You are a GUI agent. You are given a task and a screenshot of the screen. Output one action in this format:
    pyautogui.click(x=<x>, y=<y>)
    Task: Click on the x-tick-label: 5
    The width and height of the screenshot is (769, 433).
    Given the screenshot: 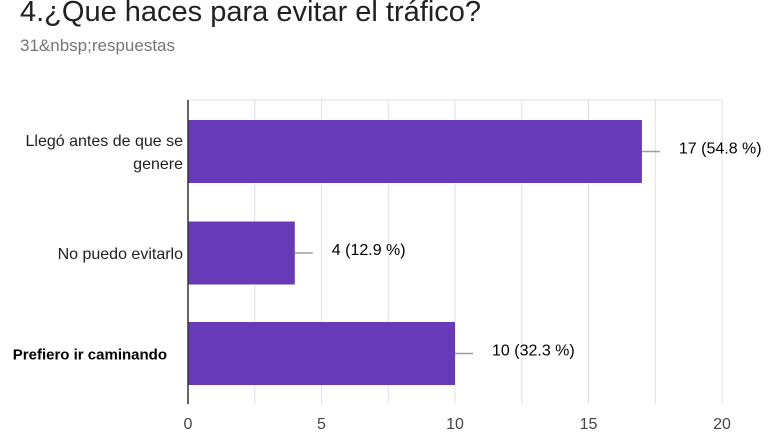 What is the action you would take?
    pyautogui.click(x=321, y=424)
    